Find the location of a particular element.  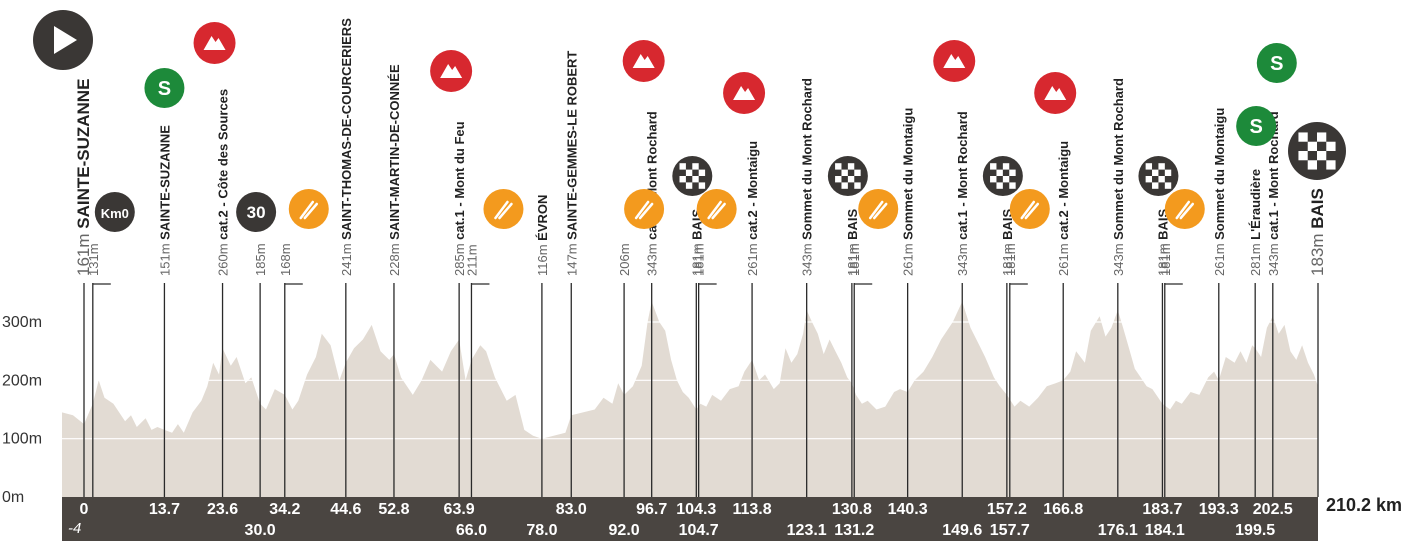

km-label-top: 63.9 is located at coordinates (459, 509).